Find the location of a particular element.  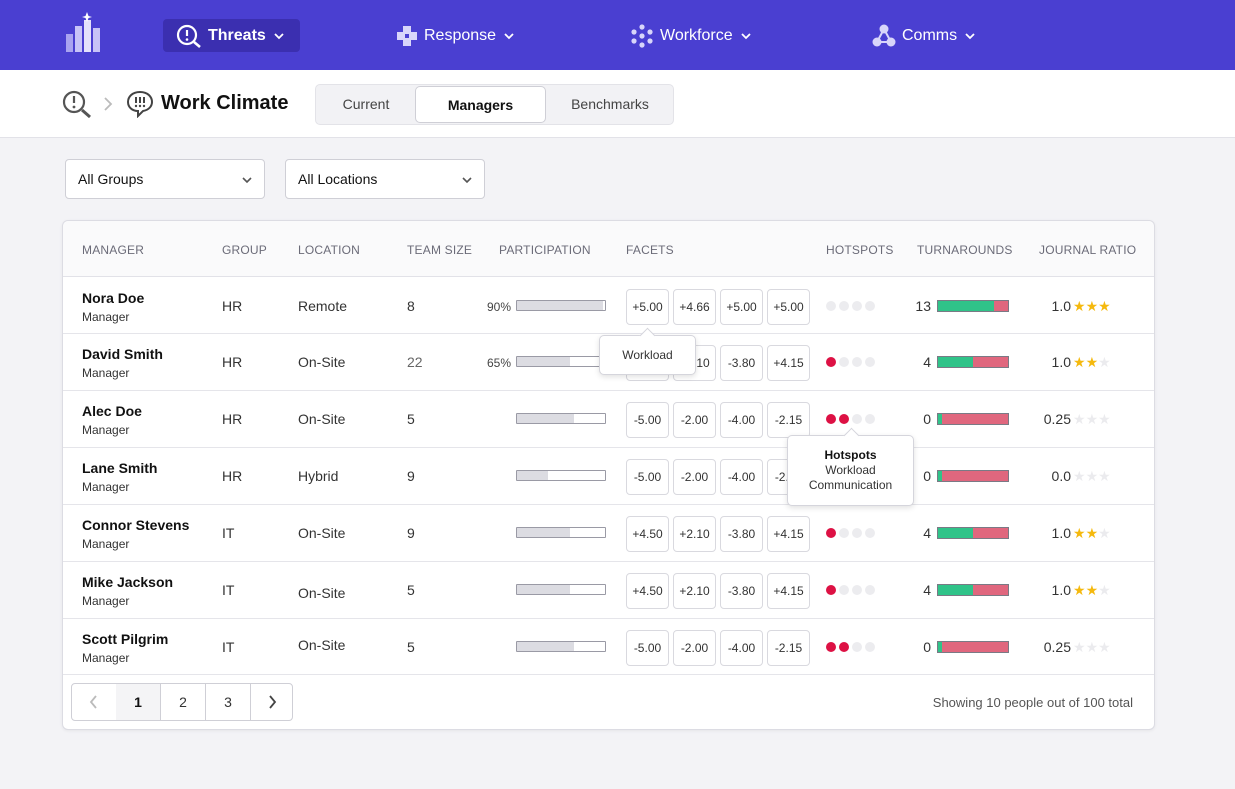

hotspot-tooltip-title: Hotspots is located at coordinates (850, 455).